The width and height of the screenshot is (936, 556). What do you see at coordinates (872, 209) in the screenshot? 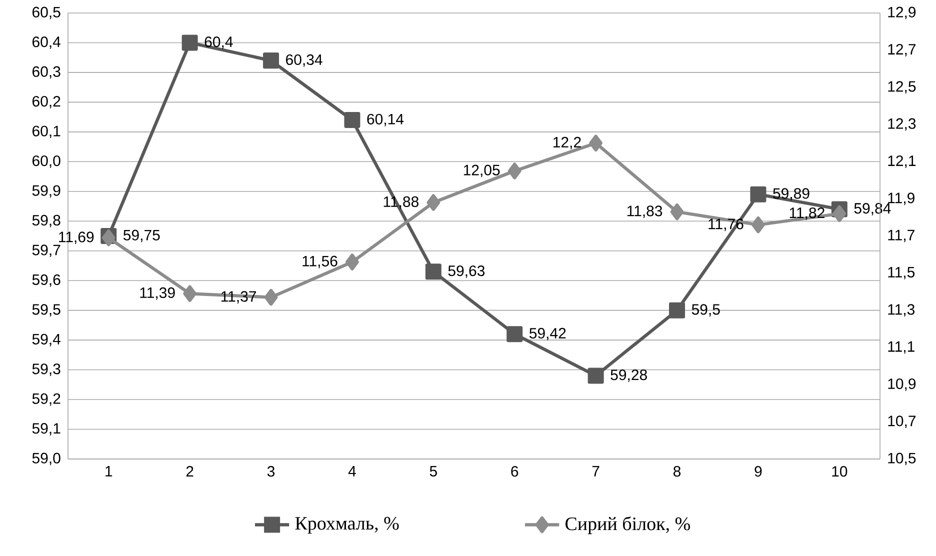
I see `data-label: 59,84` at bounding box center [872, 209].